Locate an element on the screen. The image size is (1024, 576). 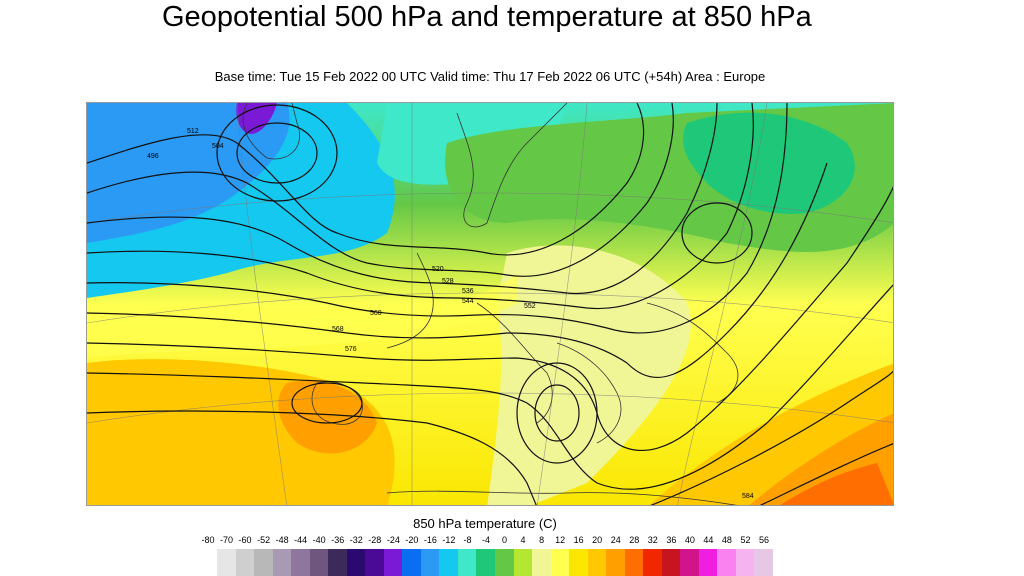
legend-tick-label: 36 is located at coordinates (671, 540).